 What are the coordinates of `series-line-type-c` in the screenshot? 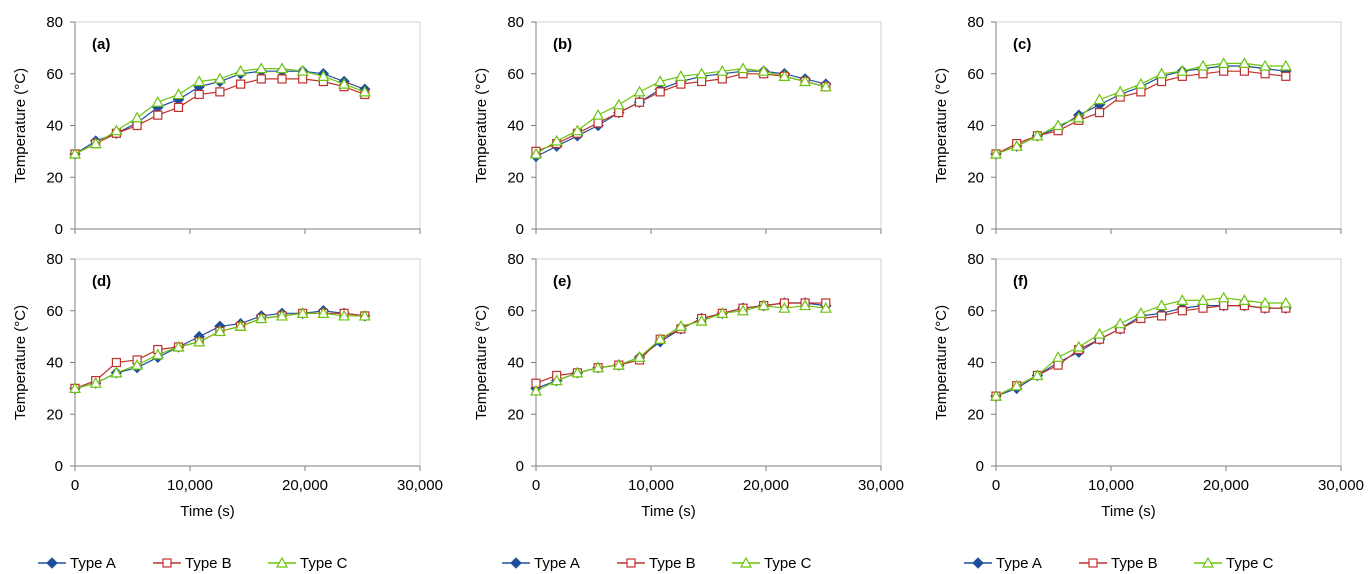 It's located at (680, 348).